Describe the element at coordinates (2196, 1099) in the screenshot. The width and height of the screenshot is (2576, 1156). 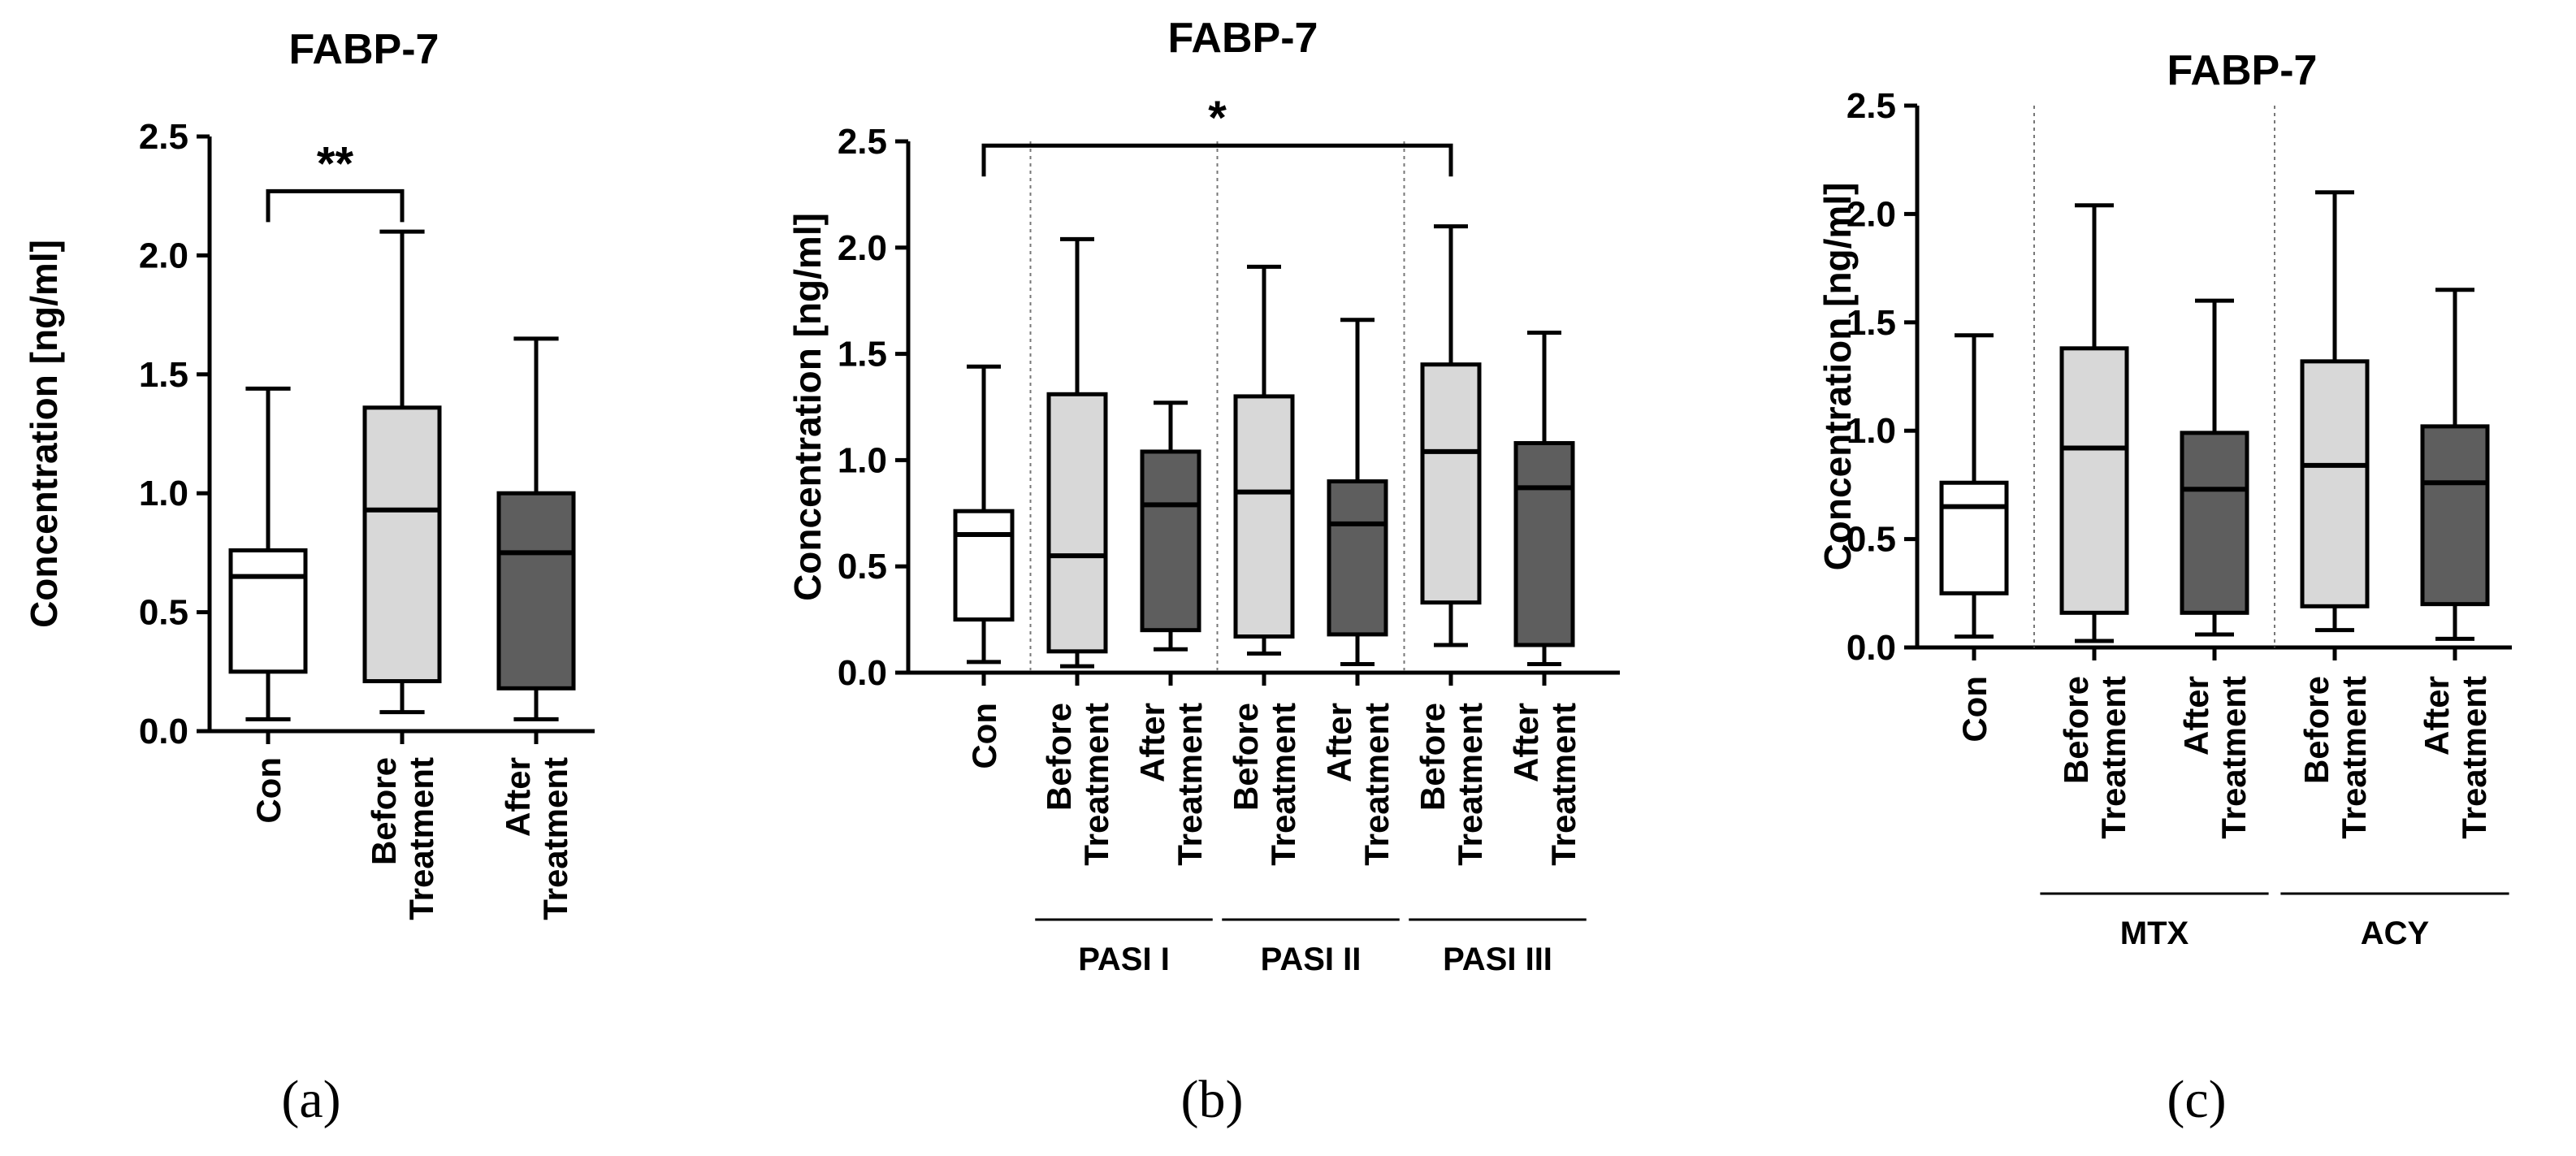
I see `panel-label: (c)` at that location.